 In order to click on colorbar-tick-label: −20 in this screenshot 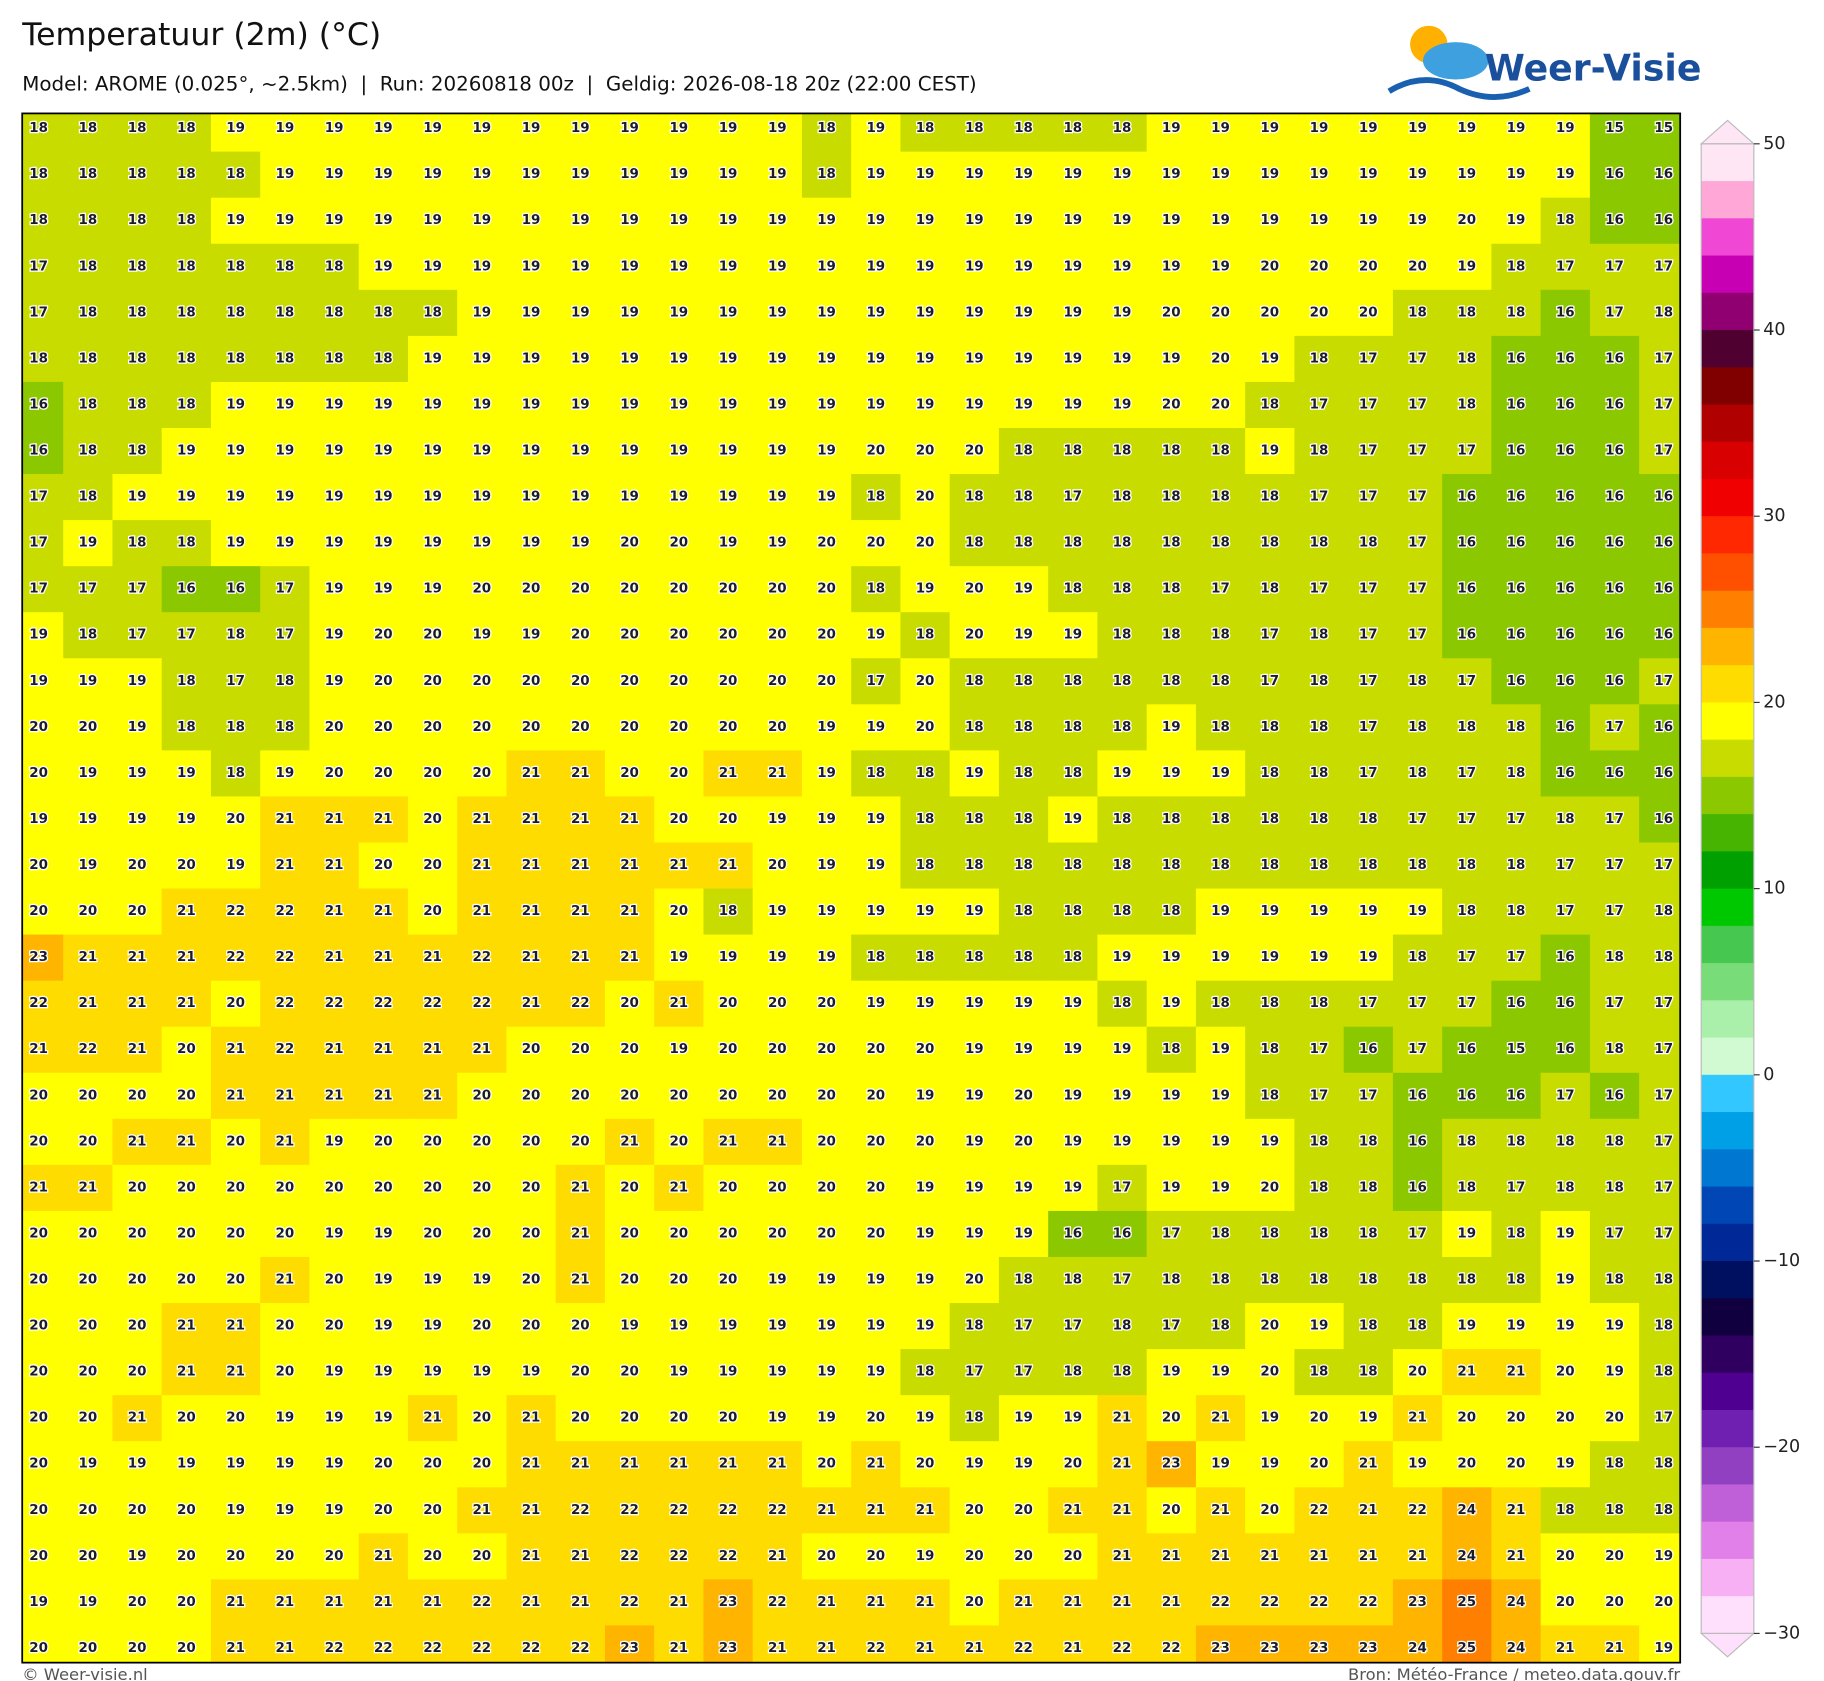, I will do `click(1781, 1447)`.